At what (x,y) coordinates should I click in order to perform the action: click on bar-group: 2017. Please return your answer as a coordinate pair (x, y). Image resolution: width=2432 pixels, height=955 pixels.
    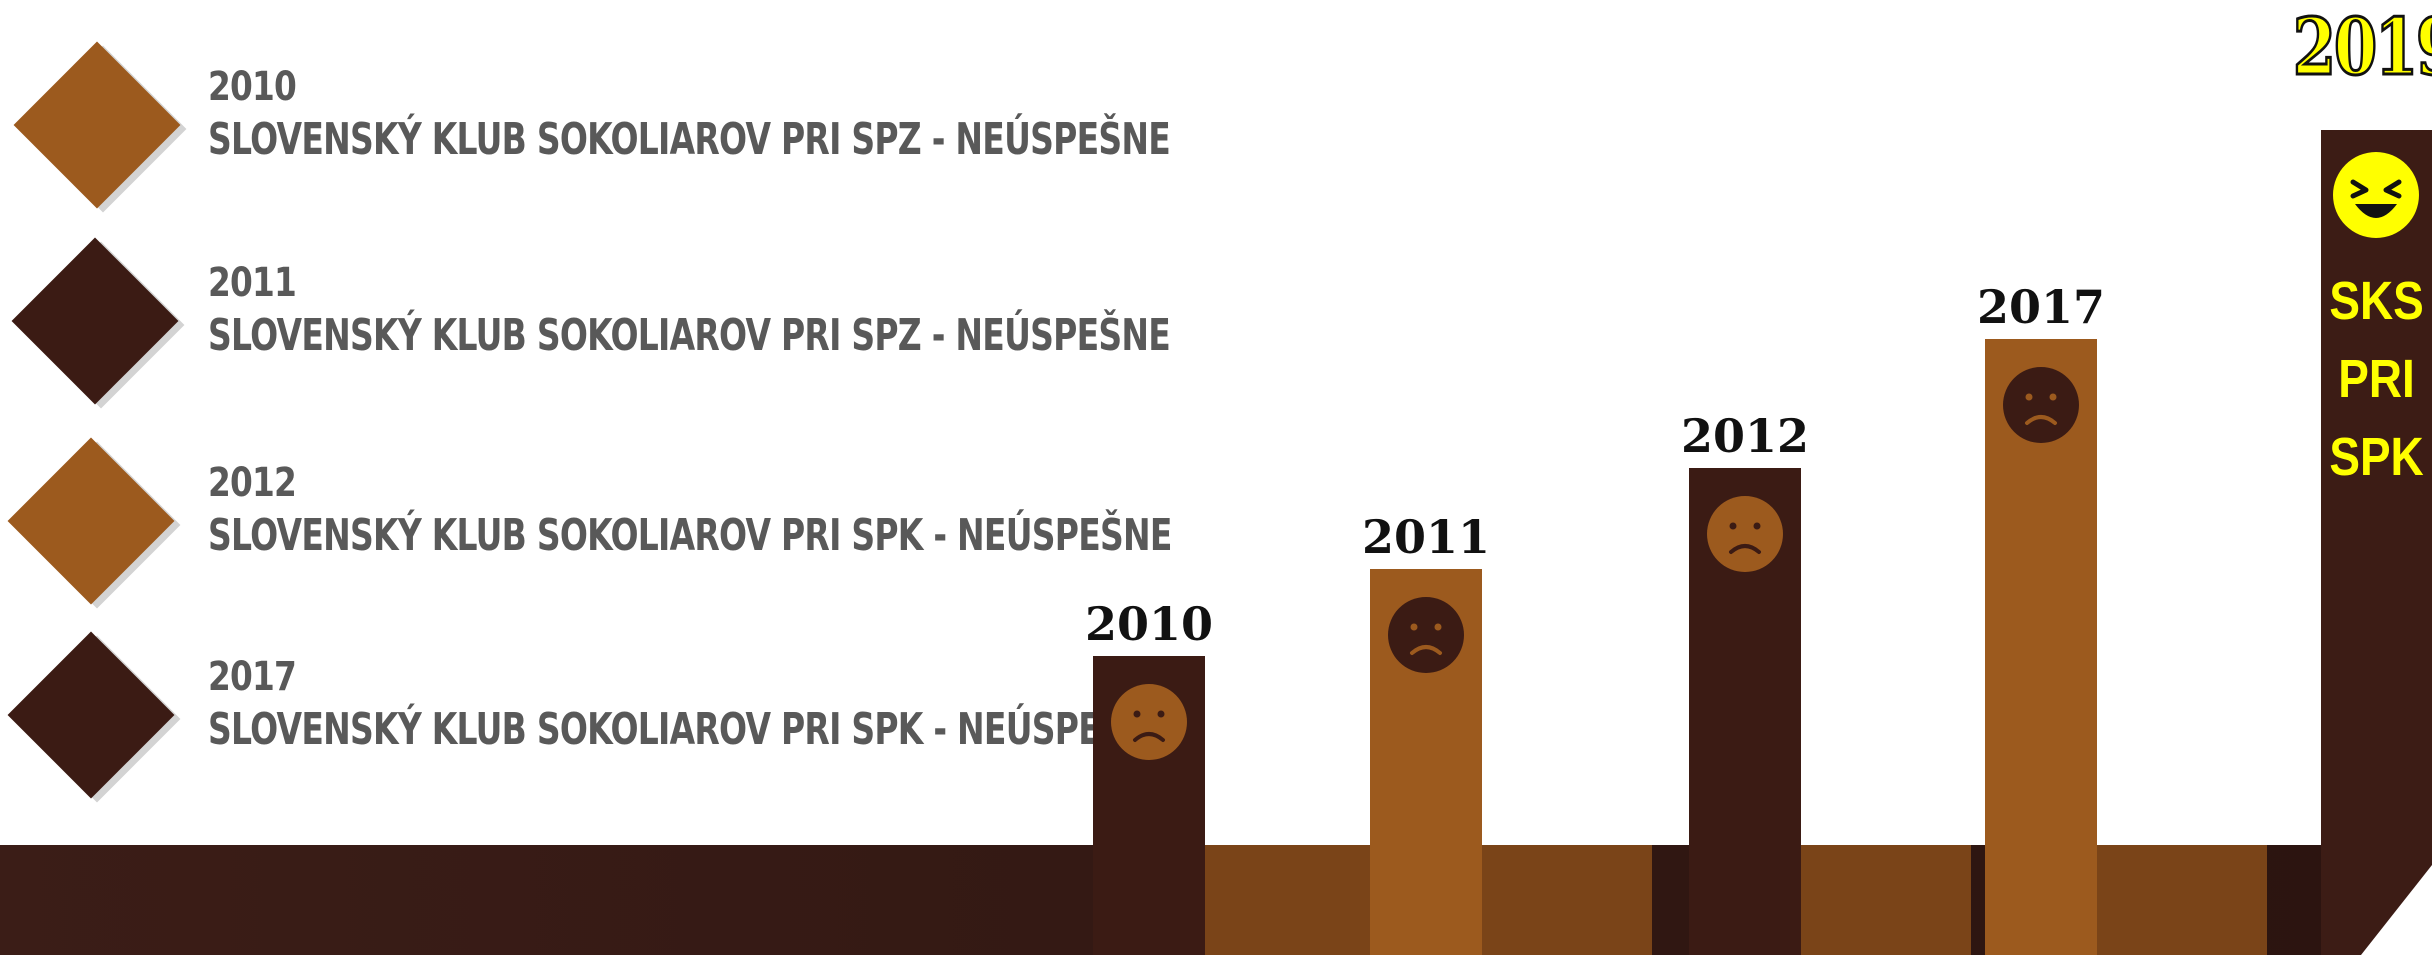
    Looking at the image, I should click on (2122, 617).